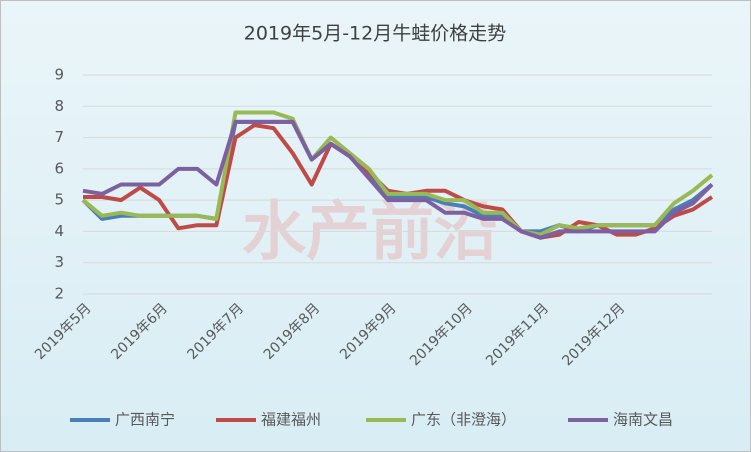  I want to click on y-tick-label: 5, so click(59, 200).